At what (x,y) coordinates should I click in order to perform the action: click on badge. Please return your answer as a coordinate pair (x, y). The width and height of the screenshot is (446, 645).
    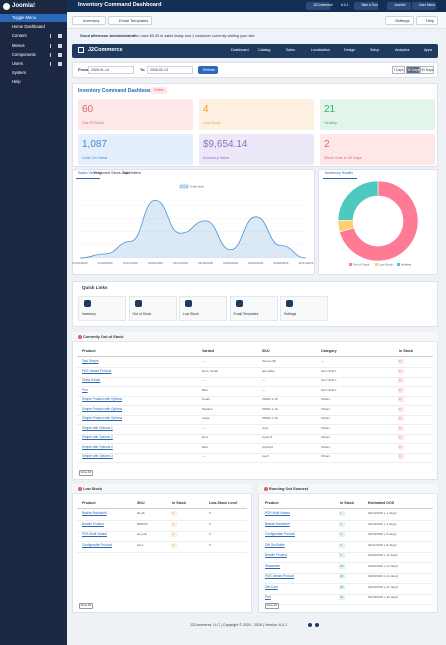
    Looking at the image, I should click on (158, 90).